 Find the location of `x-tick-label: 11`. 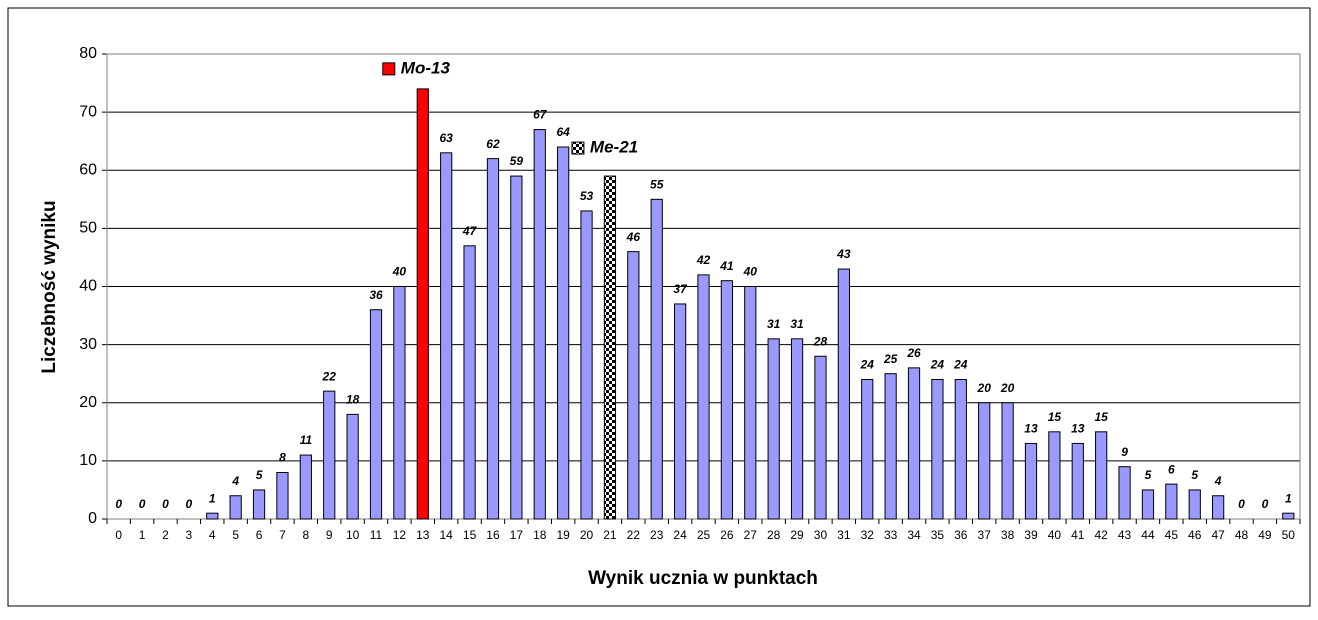

x-tick-label: 11 is located at coordinates (376, 535).